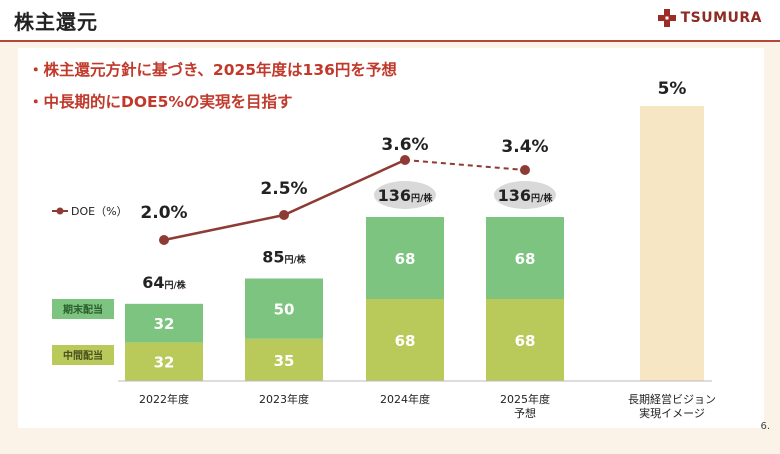  Describe the element at coordinates (283, 189) in the screenshot. I see `doe-label-1: 2.5%` at that location.